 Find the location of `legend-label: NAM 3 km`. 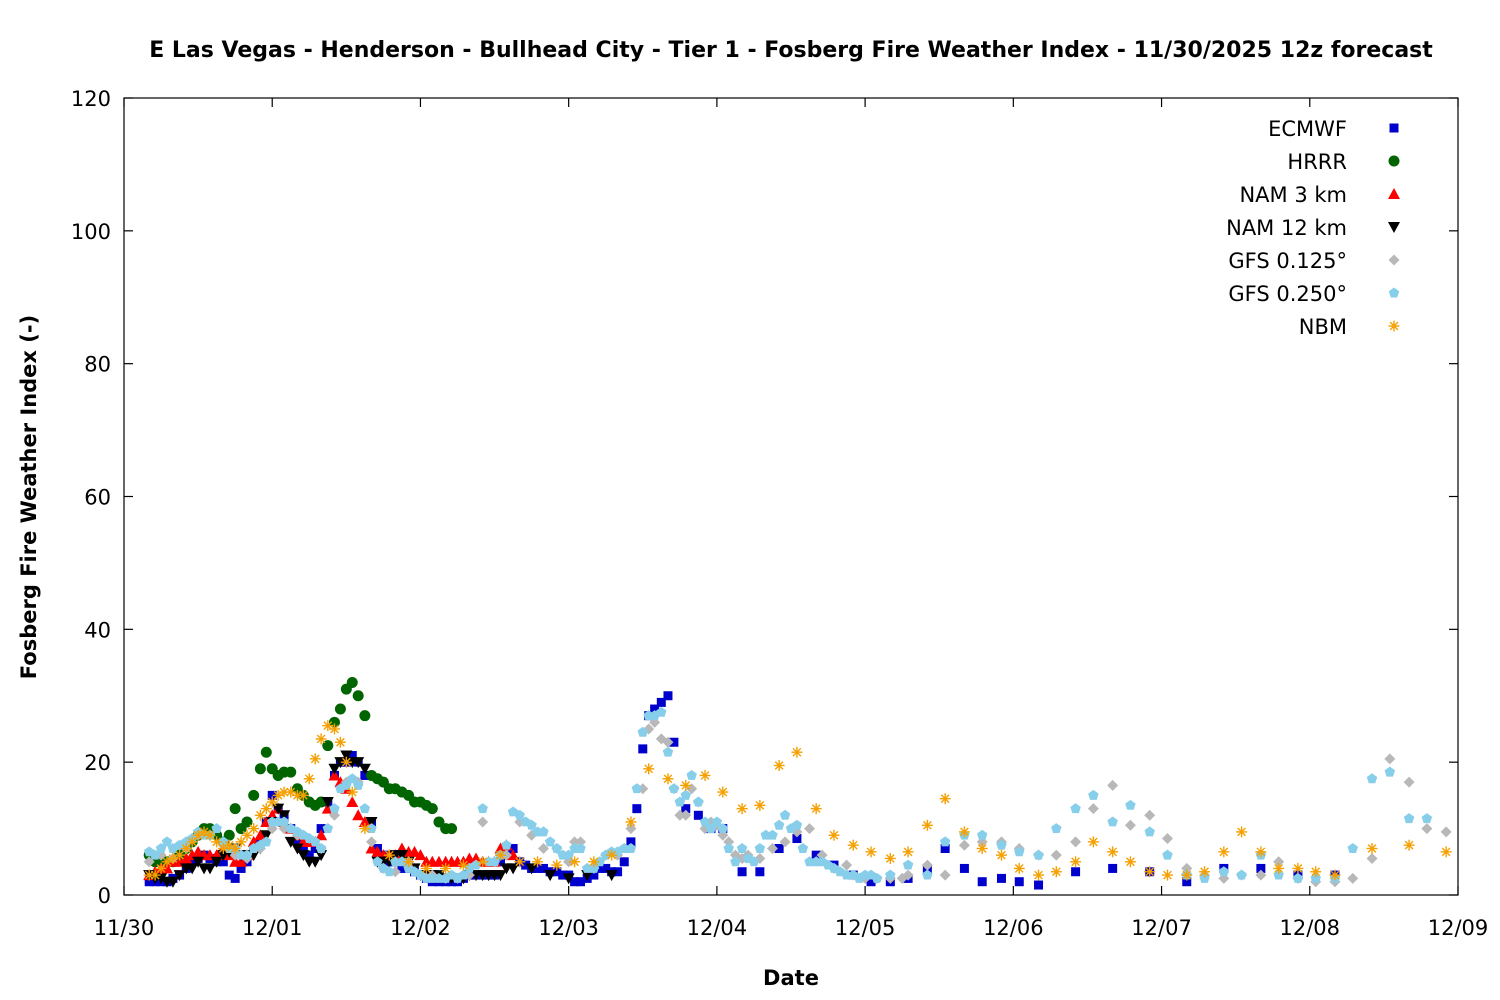

legend-label: NAM 3 km is located at coordinates (1293, 195).